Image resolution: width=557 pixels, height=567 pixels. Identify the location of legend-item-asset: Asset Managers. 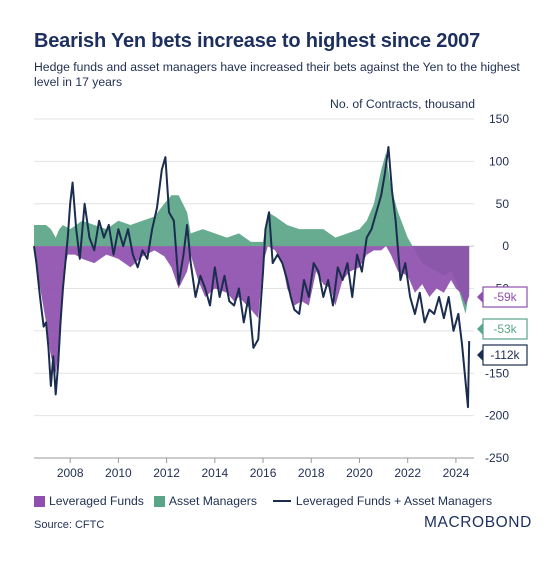
(205, 501).